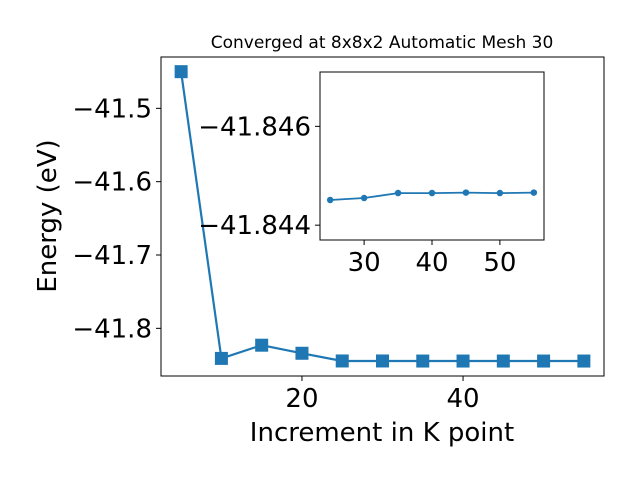 The height and width of the screenshot is (480, 640). What do you see at coordinates (462, 399) in the screenshot?
I see `main-x-tick-label: 40` at bounding box center [462, 399].